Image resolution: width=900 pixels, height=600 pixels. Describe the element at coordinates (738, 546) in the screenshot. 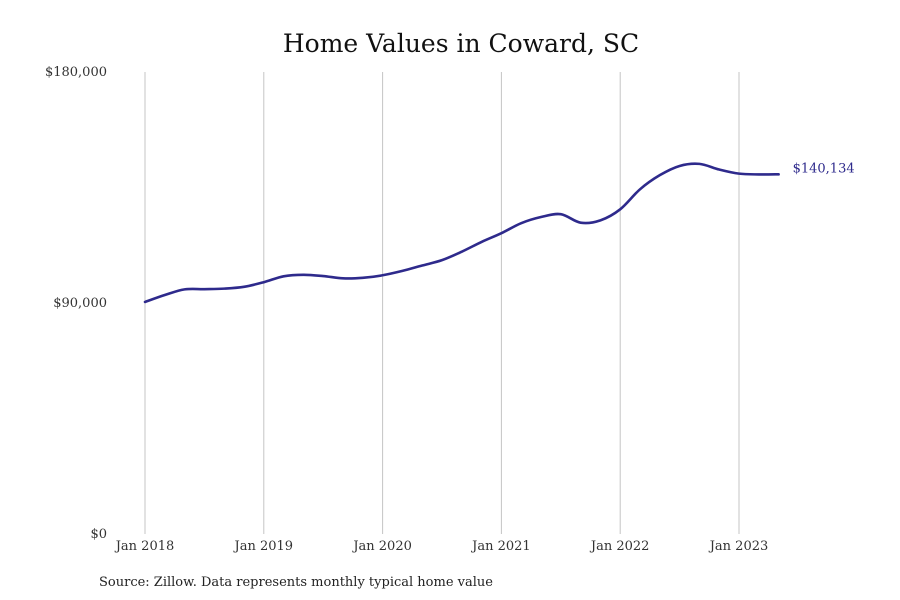

I see `x-tick-label: Jan 2023` at that location.